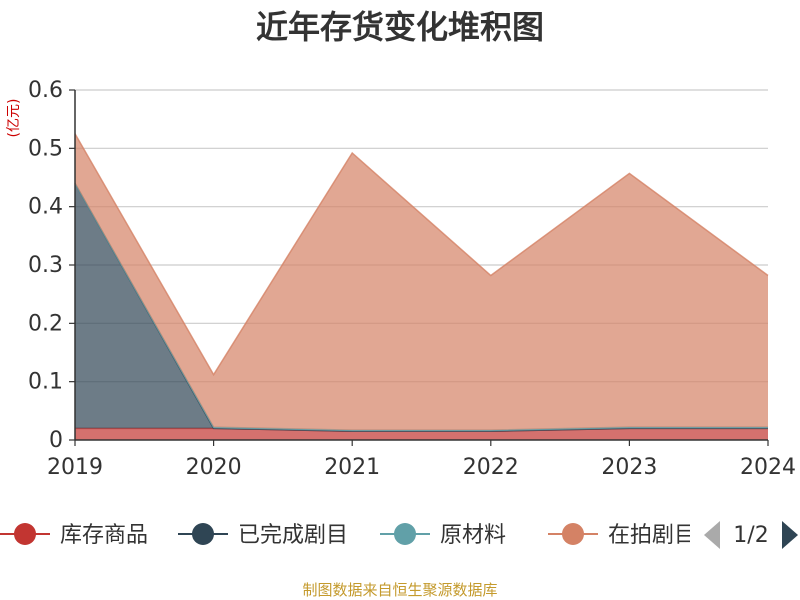  What do you see at coordinates (491, 467) in the screenshot?
I see `x-tick-label: 2022` at bounding box center [491, 467].